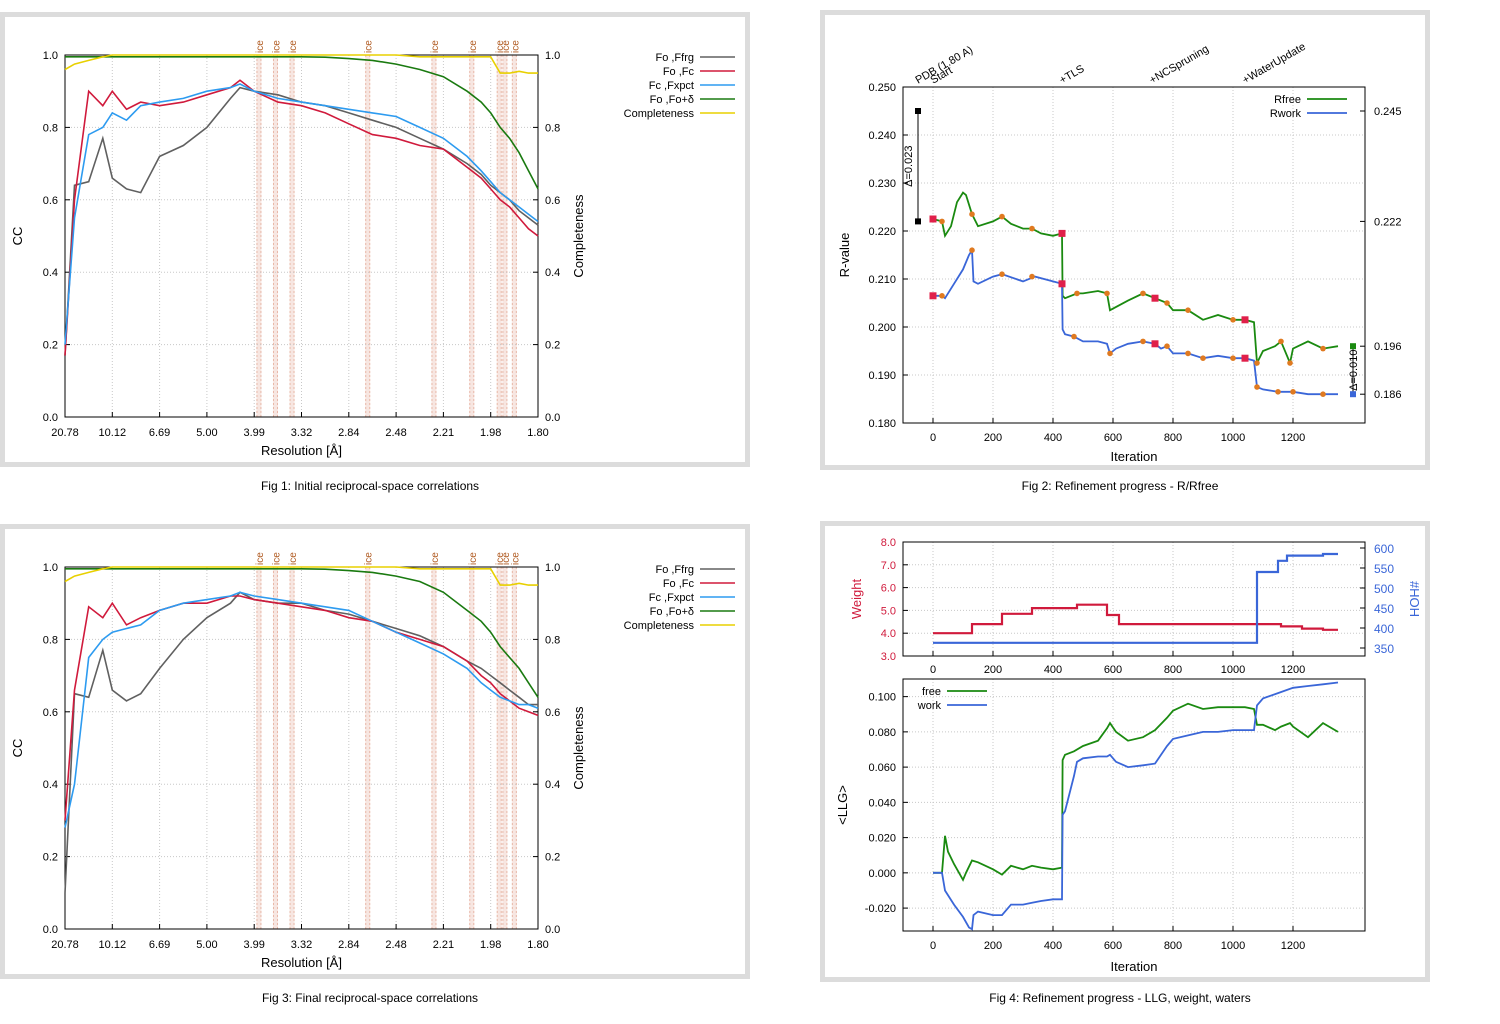 The height and width of the screenshot is (1024, 1500). What do you see at coordinates (933, 438) in the screenshot?
I see `fig2-xtick-label: 0` at bounding box center [933, 438].